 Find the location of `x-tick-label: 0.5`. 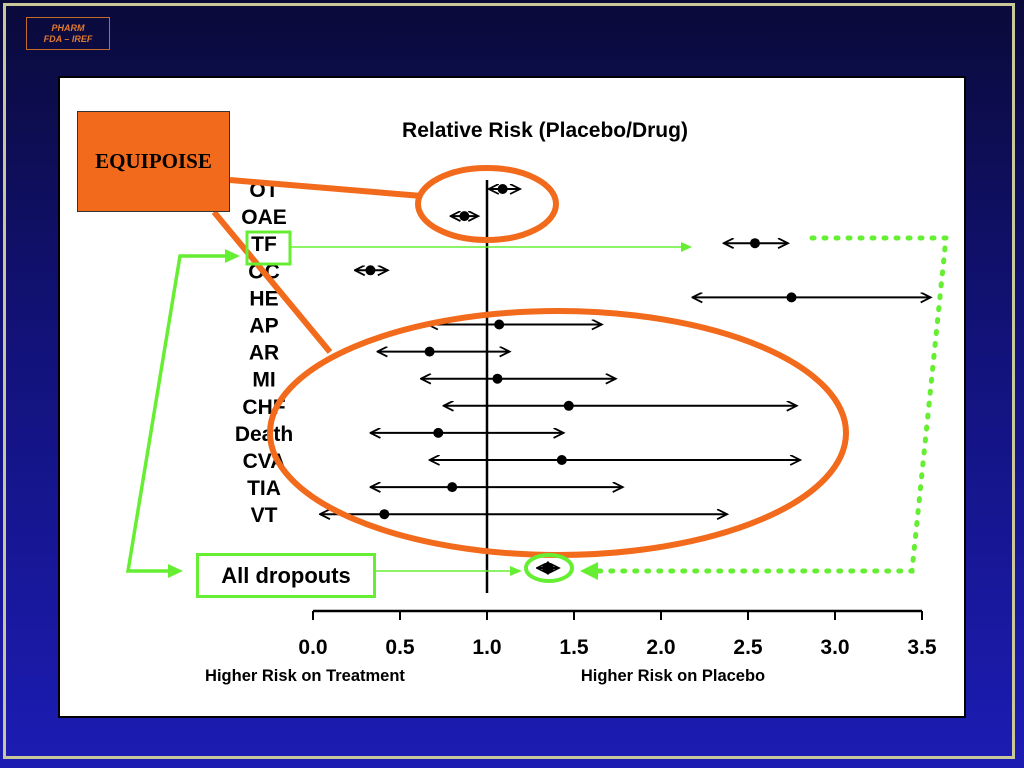

x-tick-label: 0.5 is located at coordinates (400, 647).